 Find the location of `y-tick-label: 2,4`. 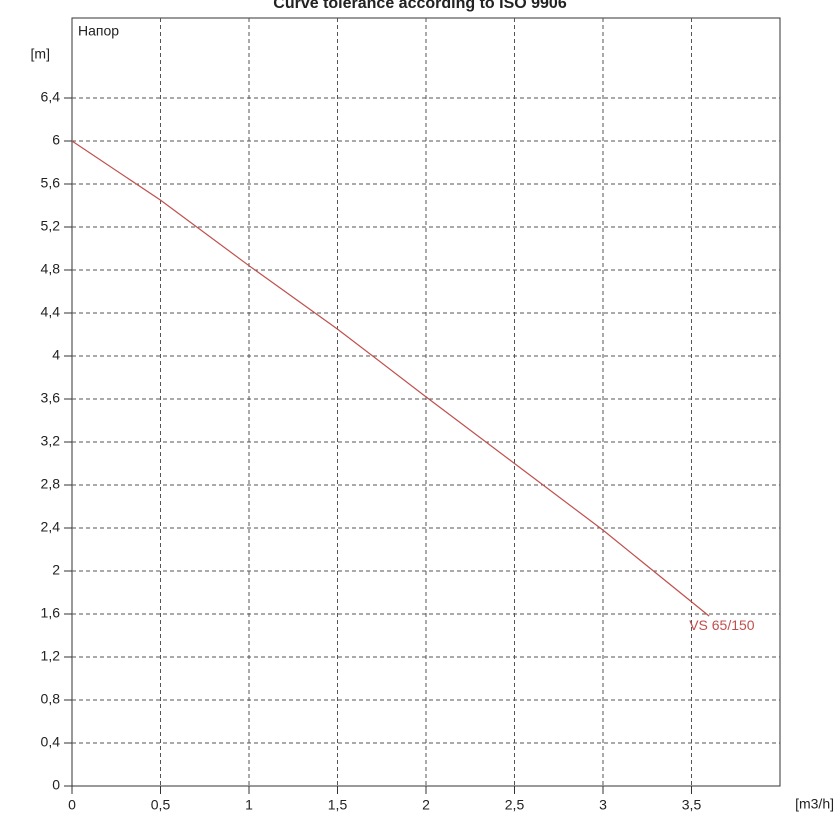

y-tick-label: 2,4 is located at coordinates (51, 527).